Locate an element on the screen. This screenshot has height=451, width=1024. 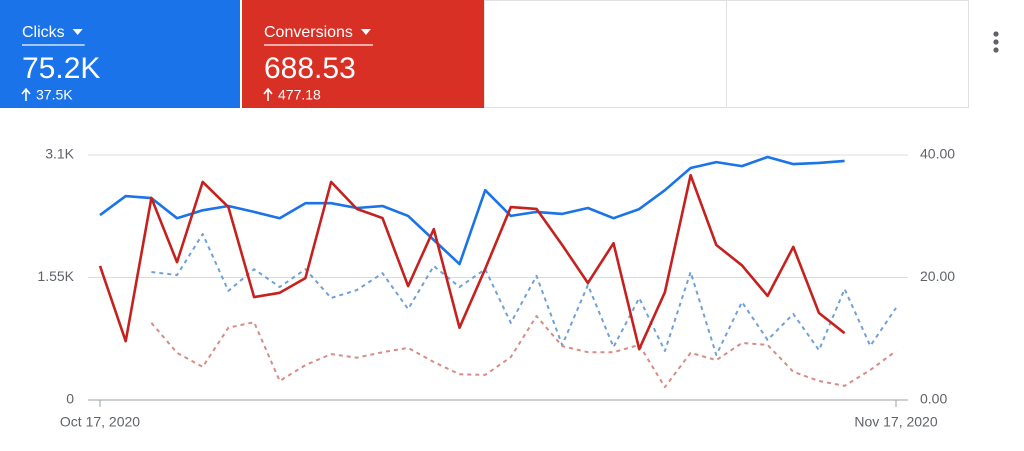
x-tick-label: Oct 17, 2020 is located at coordinates (100, 422).